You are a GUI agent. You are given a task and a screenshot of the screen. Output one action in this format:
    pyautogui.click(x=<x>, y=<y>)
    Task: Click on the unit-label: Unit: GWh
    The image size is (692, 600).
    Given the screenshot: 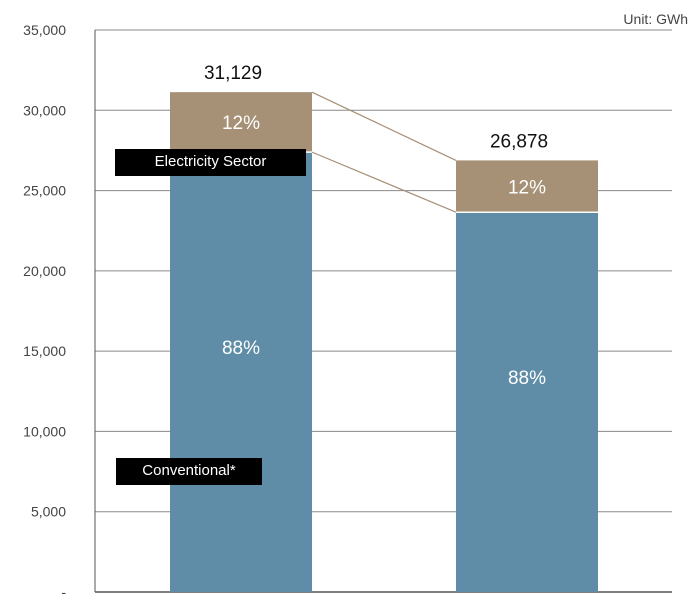 What is the action you would take?
    pyautogui.click(x=655, y=19)
    